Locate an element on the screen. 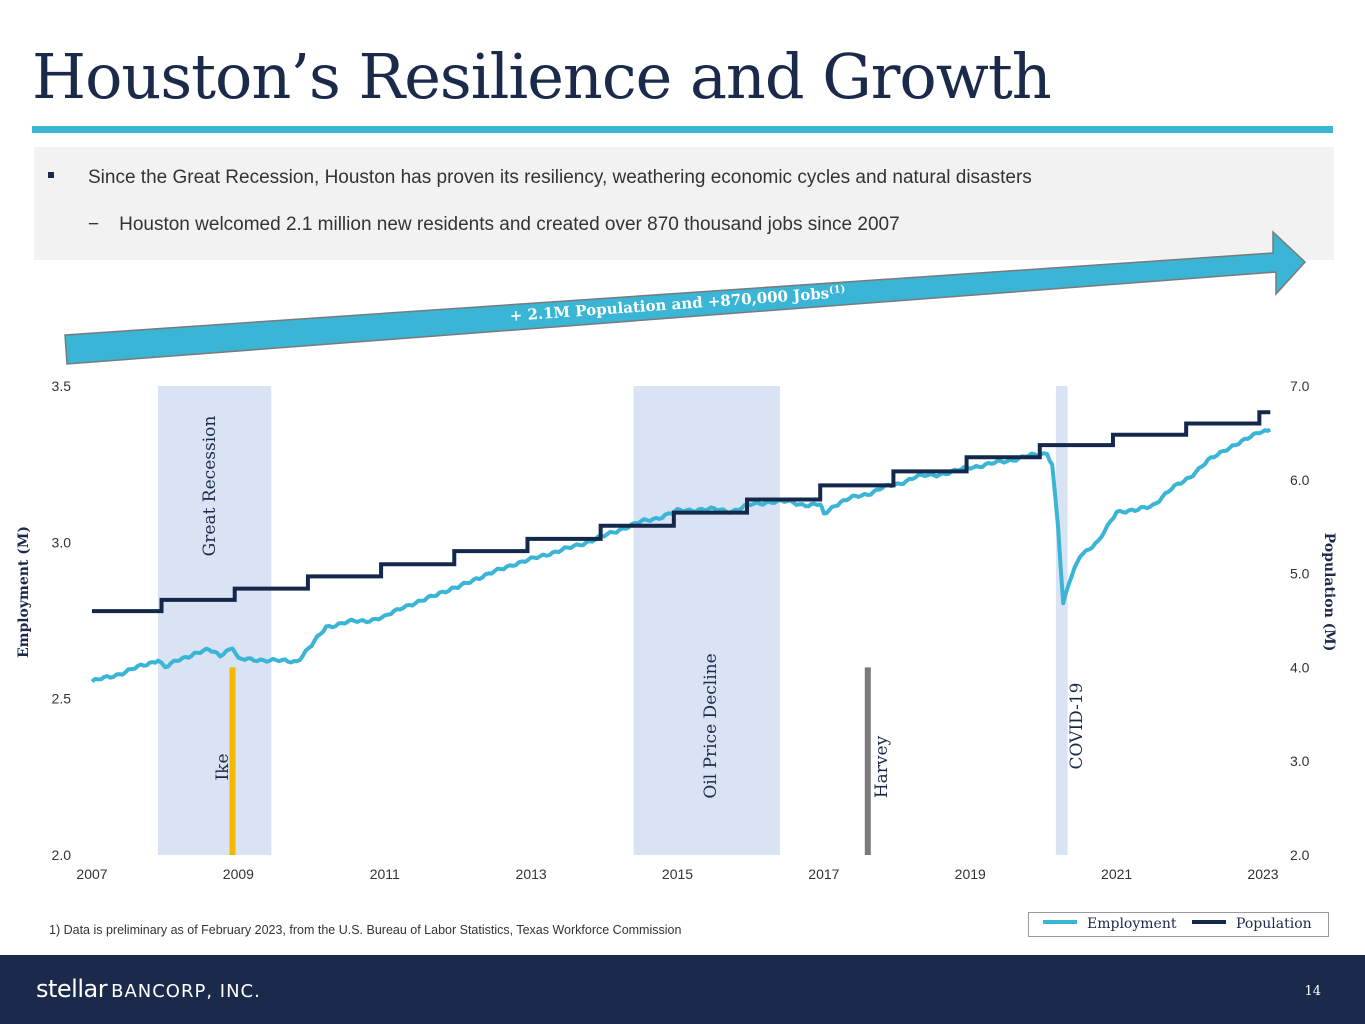  label-covid-19: COVID-19 is located at coordinates (1077, 726).